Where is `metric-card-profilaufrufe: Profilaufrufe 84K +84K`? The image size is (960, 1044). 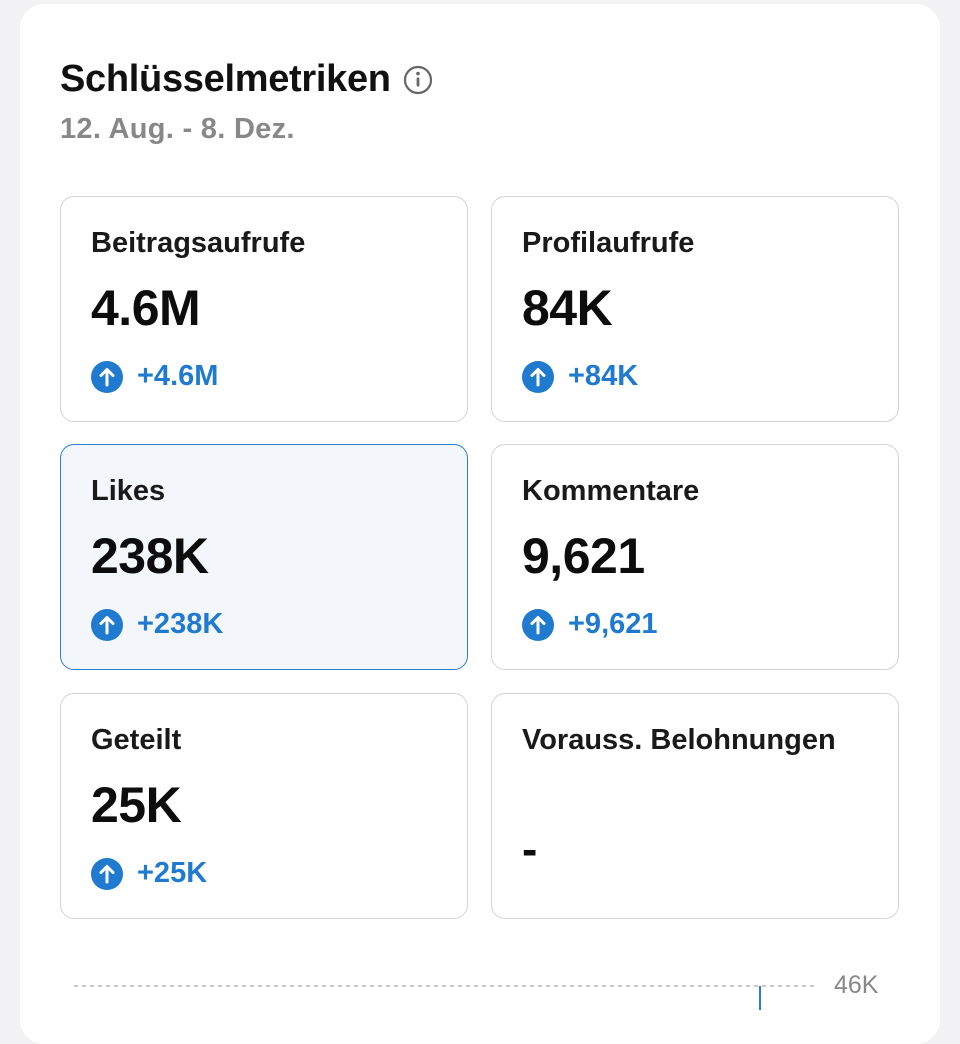 metric-card-profilaufrufe: Profilaufrufe 84K +84K is located at coordinates (695, 309).